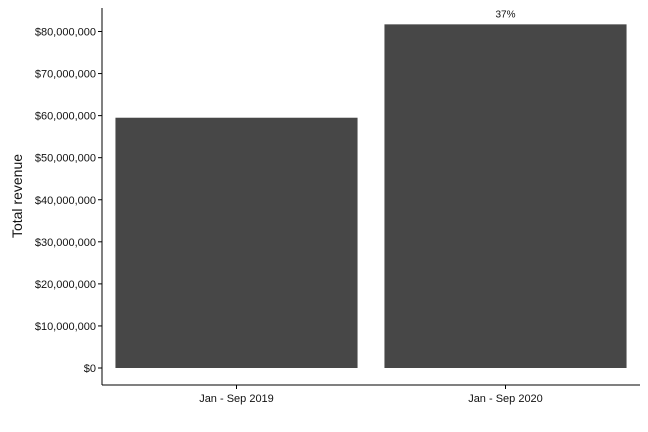  What do you see at coordinates (65, 33) in the screenshot?
I see `y-tick-label: $80,000,000` at bounding box center [65, 33].